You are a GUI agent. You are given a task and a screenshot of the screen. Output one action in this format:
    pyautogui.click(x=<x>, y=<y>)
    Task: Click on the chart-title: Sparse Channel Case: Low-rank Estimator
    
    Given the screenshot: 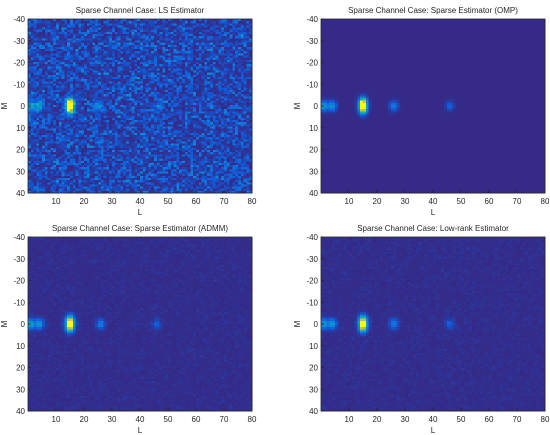 What is the action you would take?
    pyautogui.click(x=433, y=228)
    